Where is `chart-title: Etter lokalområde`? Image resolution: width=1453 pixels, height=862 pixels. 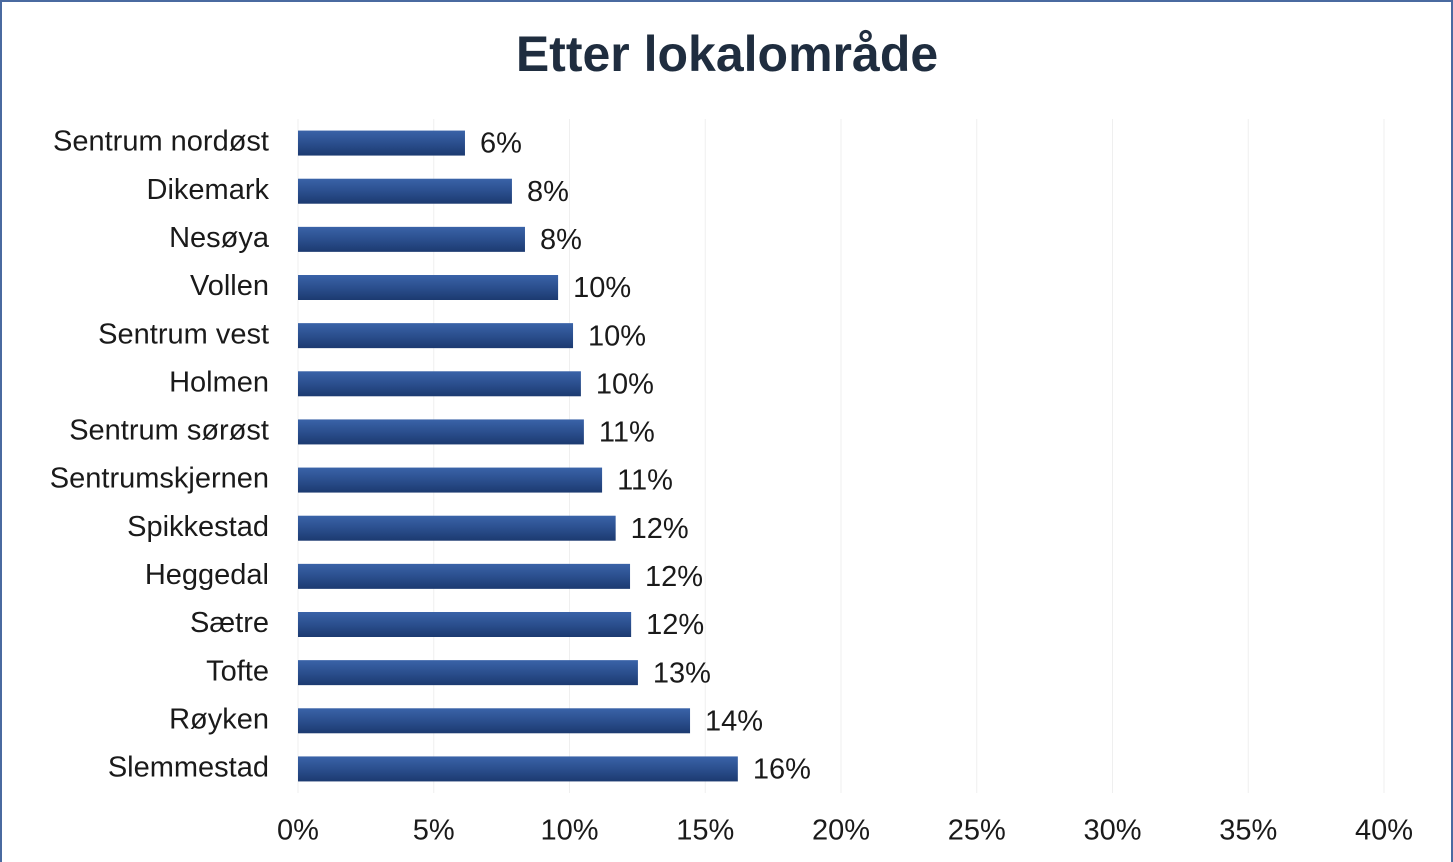
chart-title: Etter lokalområde is located at coordinates (727, 54).